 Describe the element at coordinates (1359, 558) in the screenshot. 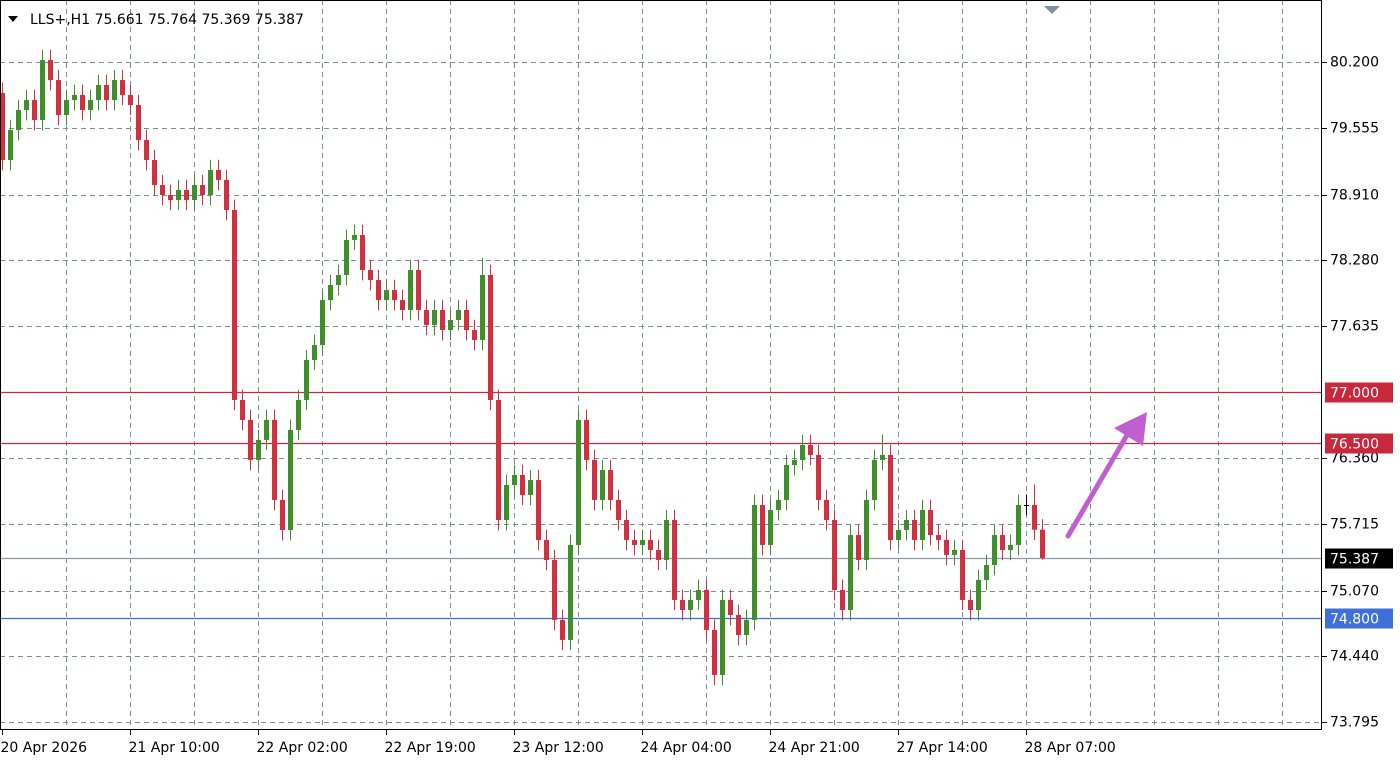

I see `price-label-box` at that location.